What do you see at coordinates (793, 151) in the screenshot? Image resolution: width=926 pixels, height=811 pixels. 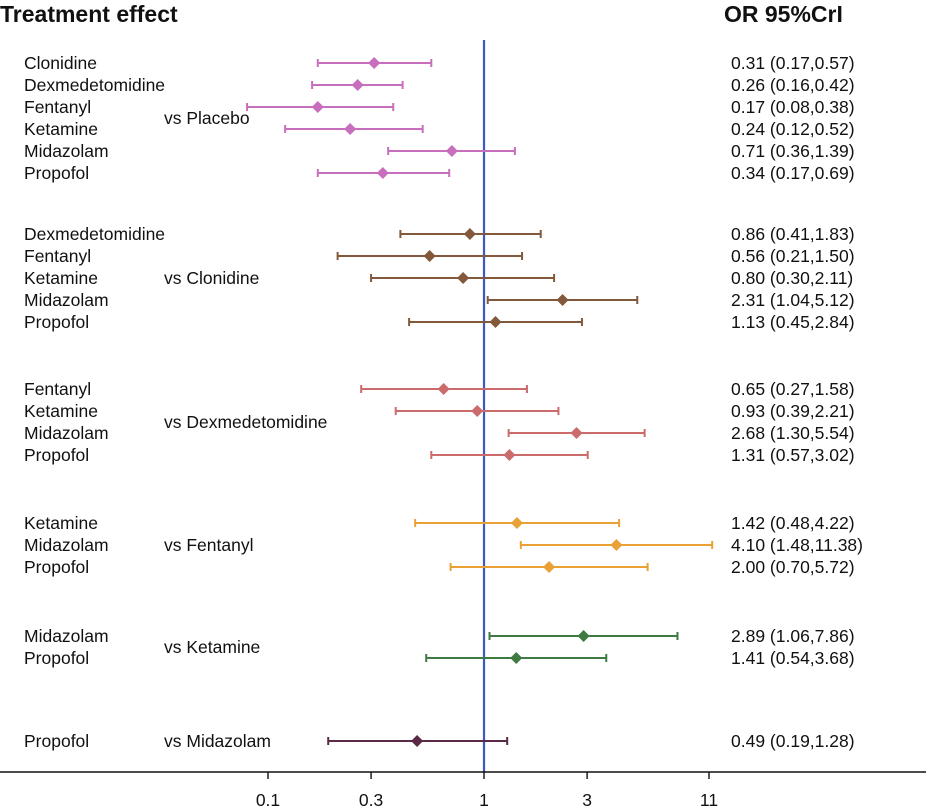 I see `or-ci-value: 0.71 (0.36,1.39)` at bounding box center [793, 151].